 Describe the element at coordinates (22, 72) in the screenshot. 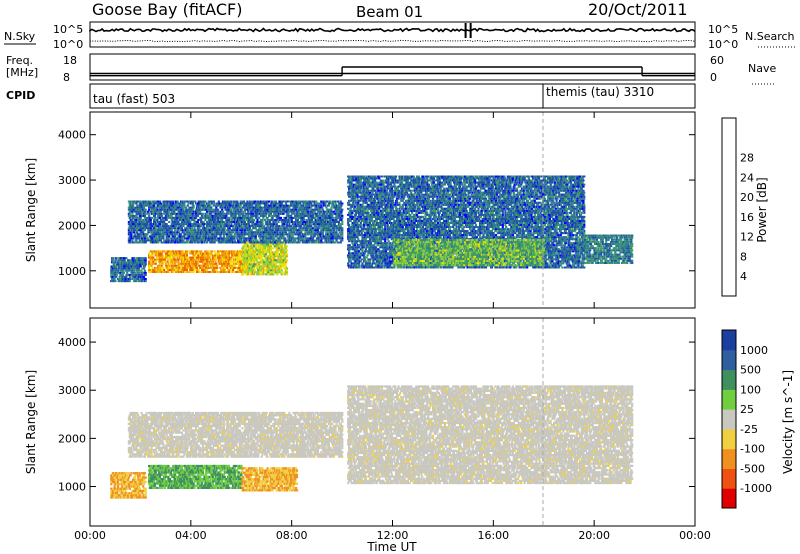

I see `freq-label-line2: [MHz]` at that location.